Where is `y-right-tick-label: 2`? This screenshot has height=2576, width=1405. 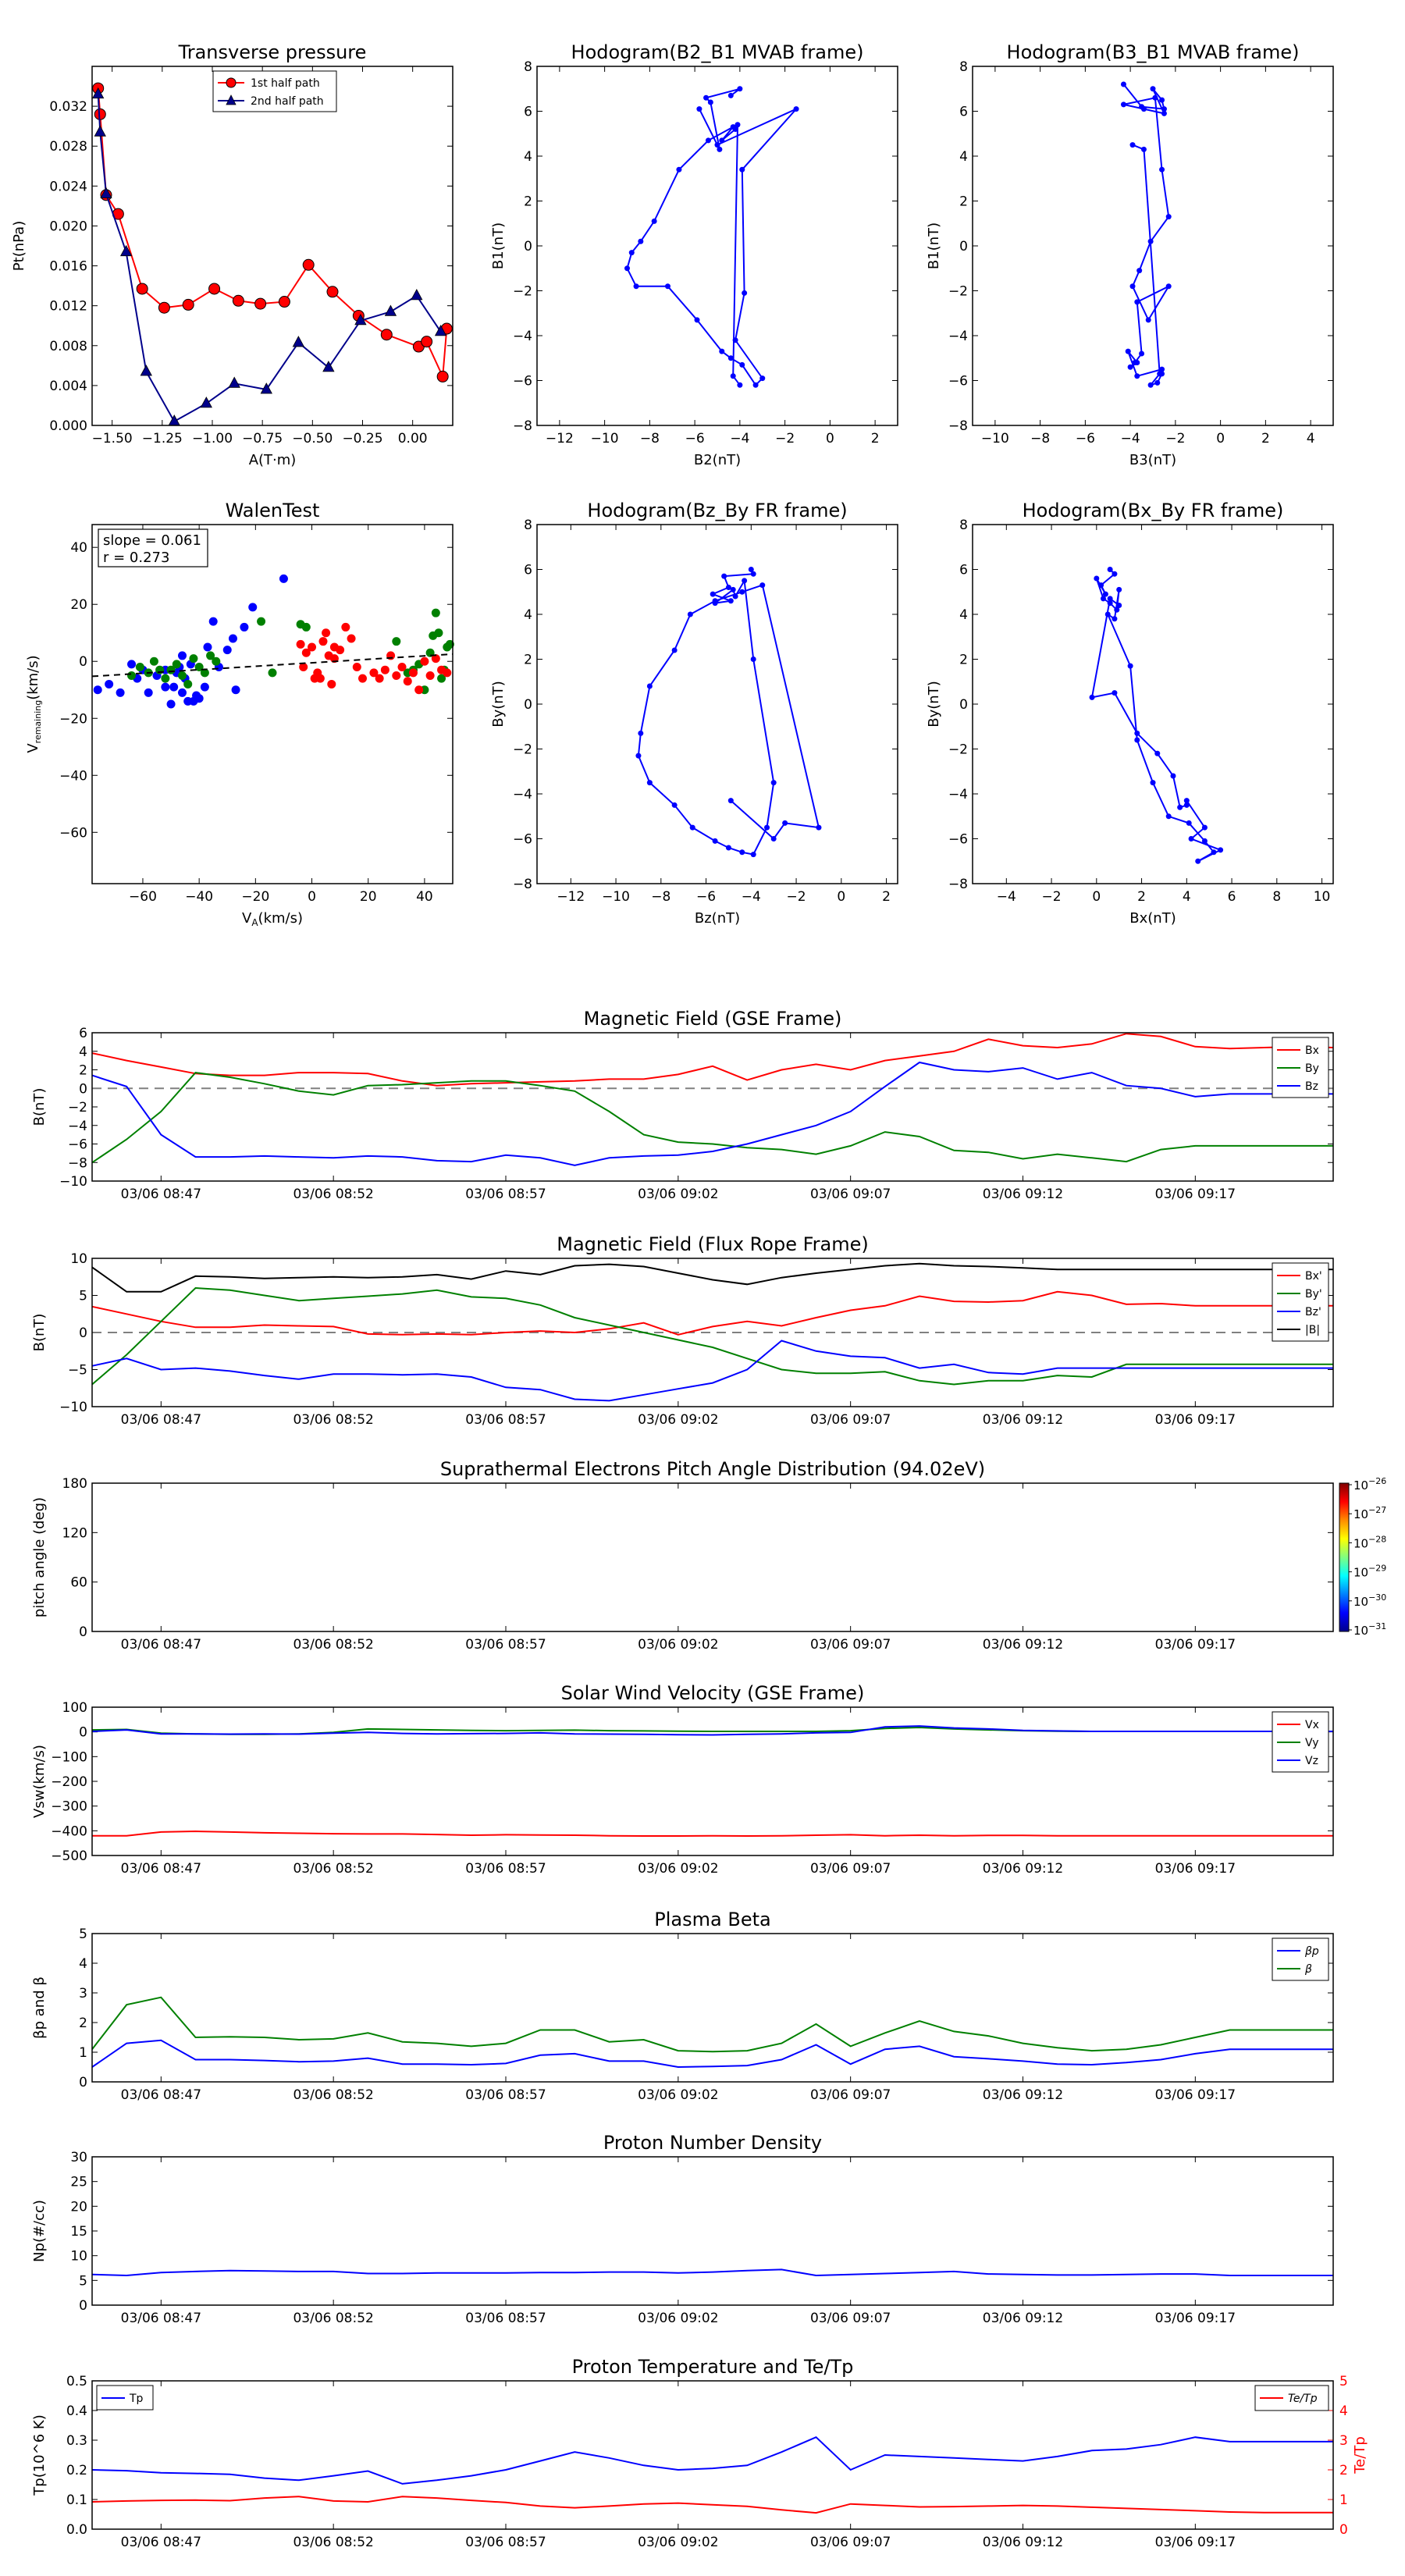 y-right-tick-label: 2 is located at coordinates (1344, 2470).